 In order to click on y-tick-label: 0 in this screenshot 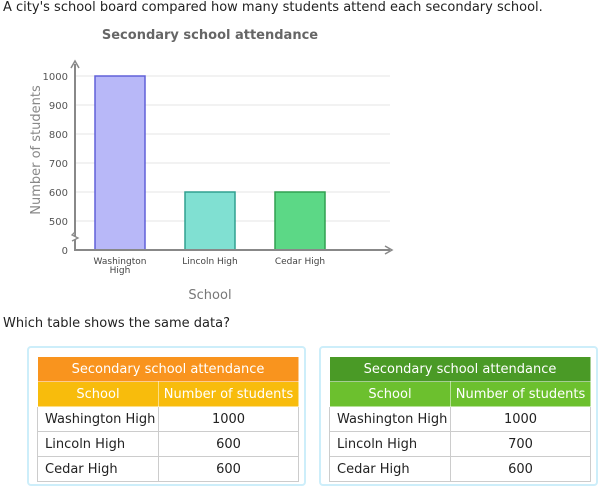, I will do `click(65, 251)`.